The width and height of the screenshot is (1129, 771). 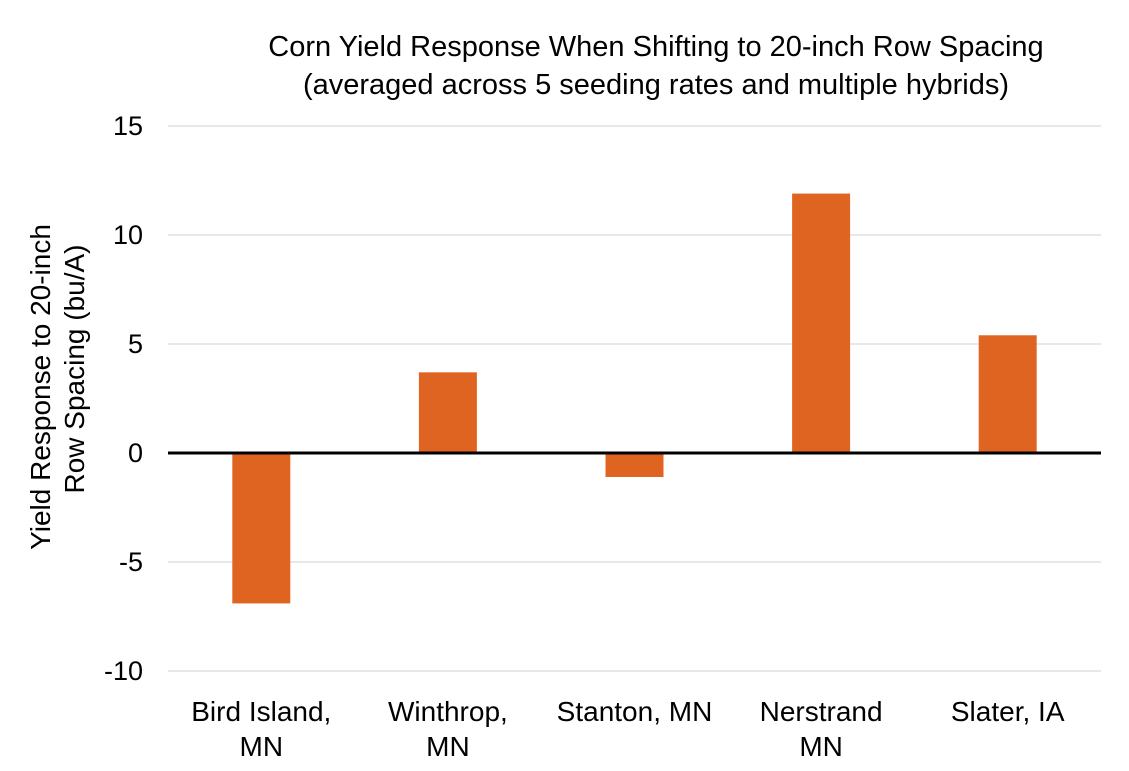 What do you see at coordinates (128, 235) in the screenshot?
I see `y-tick-label: 10` at bounding box center [128, 235].